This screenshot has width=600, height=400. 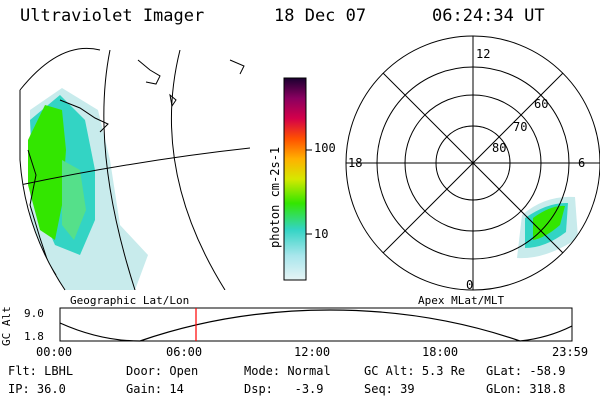 I want to click on time-label: 06:24:34 UT, so click(x=488, y=16).